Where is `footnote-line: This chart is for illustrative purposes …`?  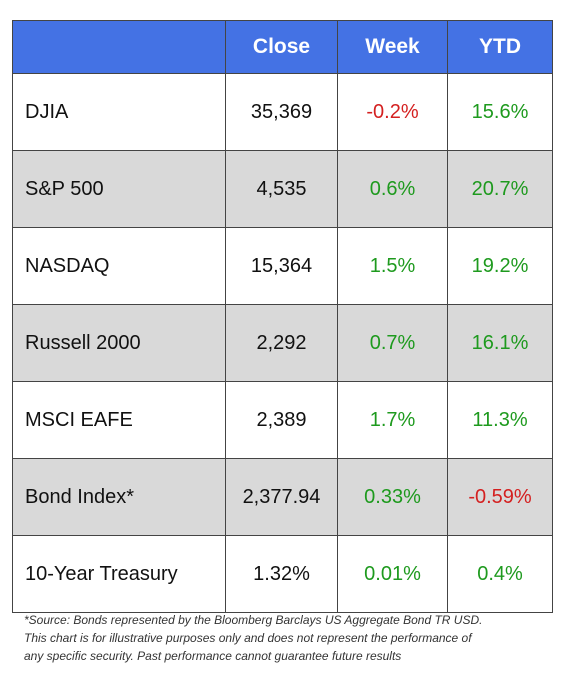
footnote-line: This chart is for illustrative purposes … is located at coordinates (248, 638).